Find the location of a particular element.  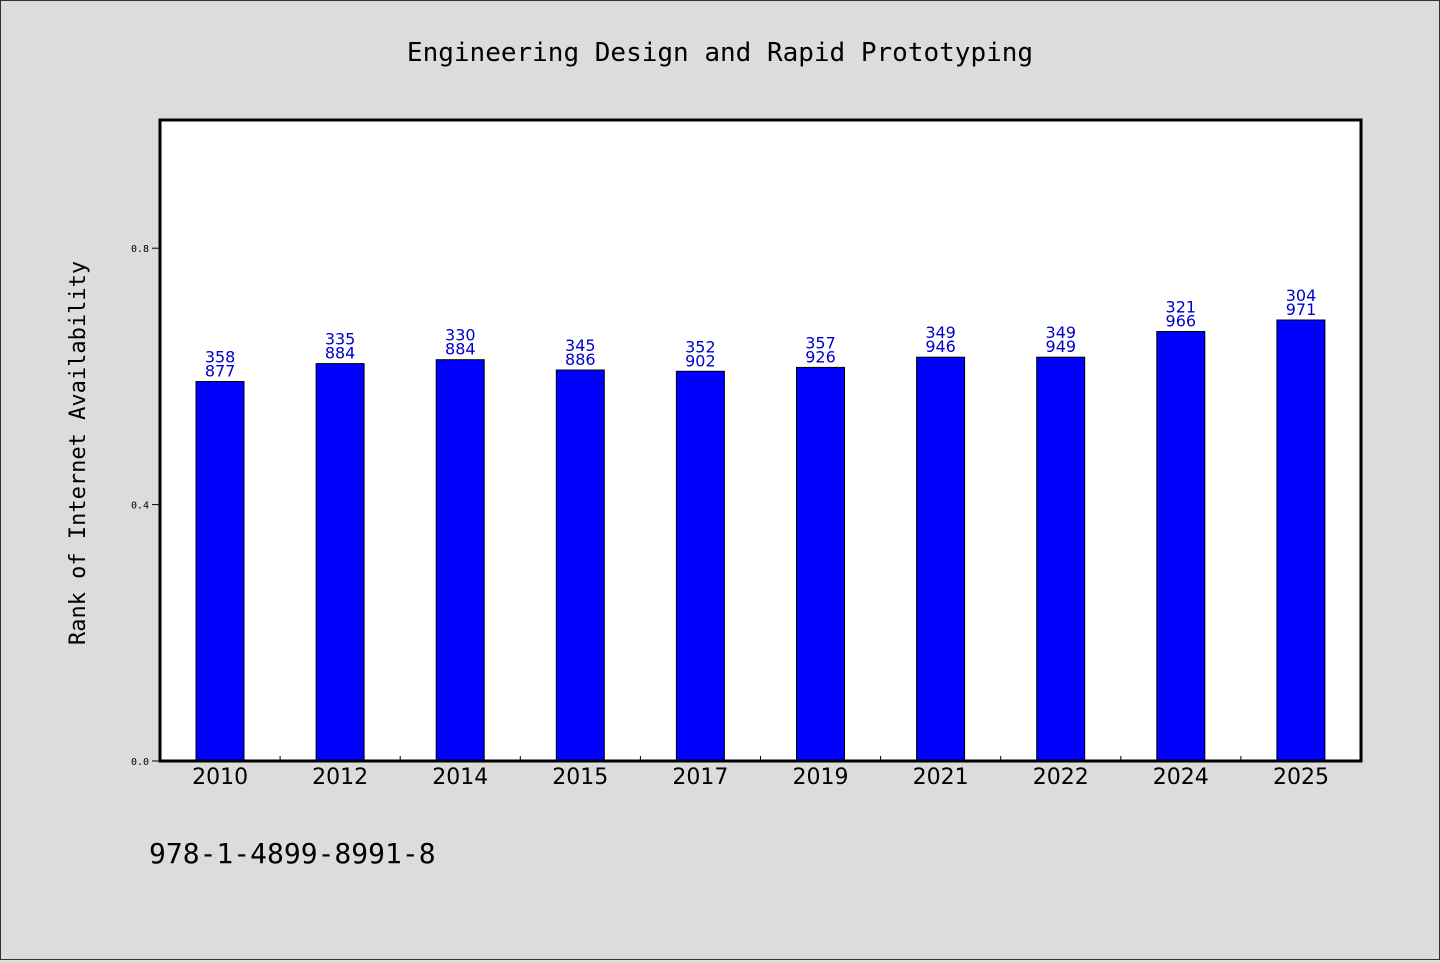

y-axis-tick-labels: 0.0 0.4 0.8 is located at coordinates (140, 506).